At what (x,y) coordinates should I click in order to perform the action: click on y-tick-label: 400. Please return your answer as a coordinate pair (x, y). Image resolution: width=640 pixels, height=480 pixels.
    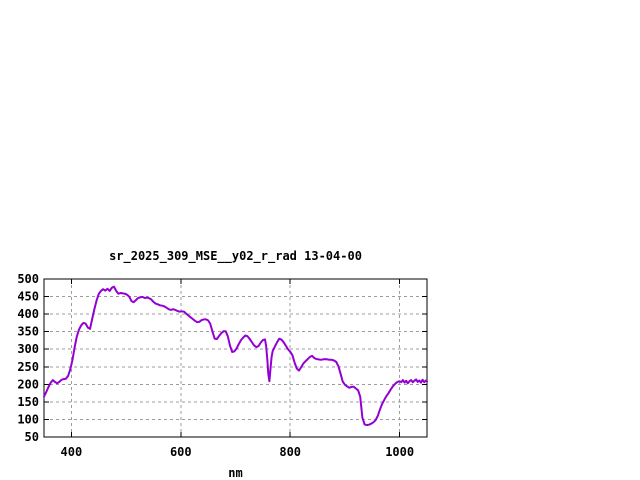
    Looking at the image, I should click on (28, 314).